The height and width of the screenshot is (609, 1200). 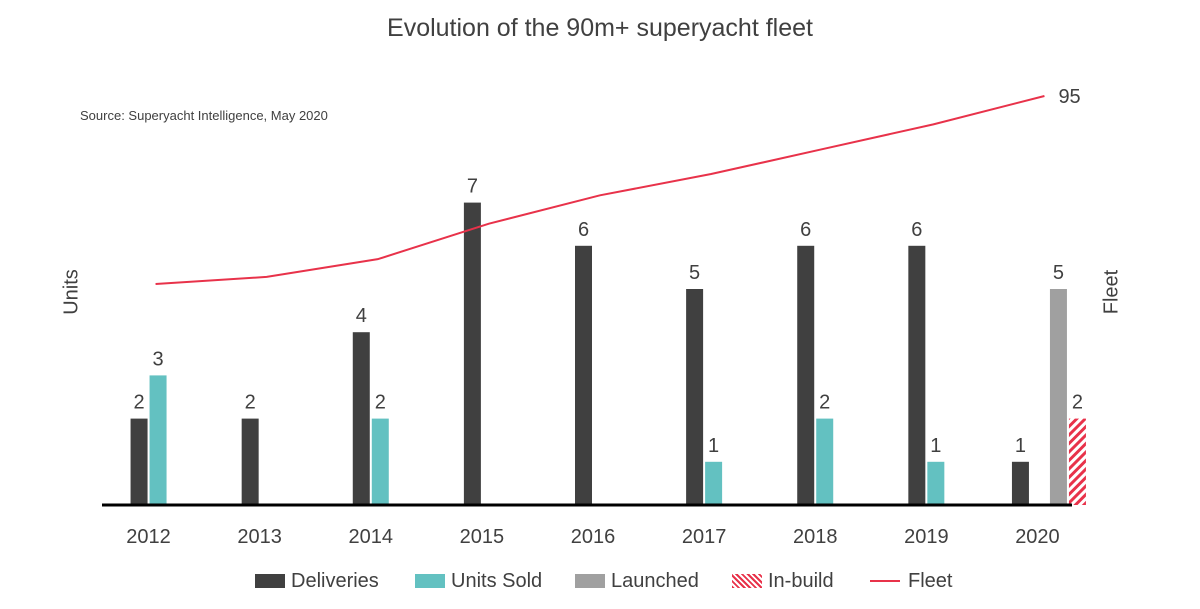 I want to click on bar-launched-2020, so click(x=1058, y=397).